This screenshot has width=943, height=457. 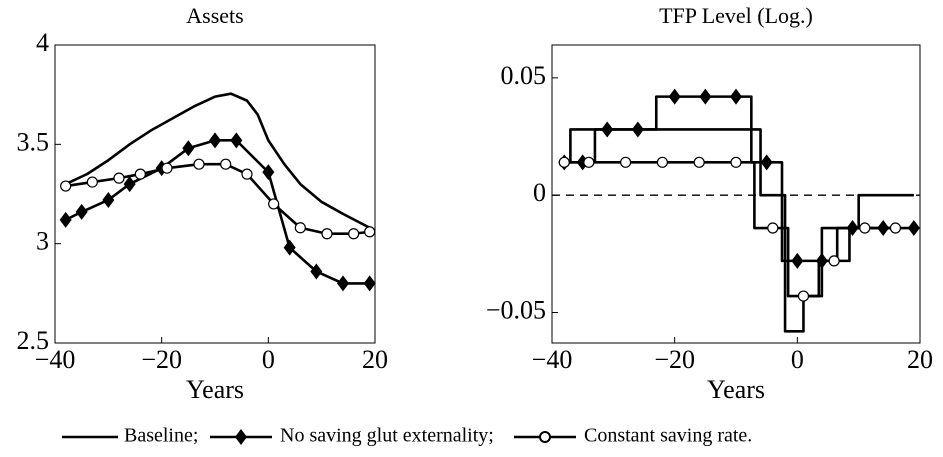 What do you see at coordinates (161, 436) in the screenshot?
I see `legend-label: Baseline;` at bounding box center [161, 436].